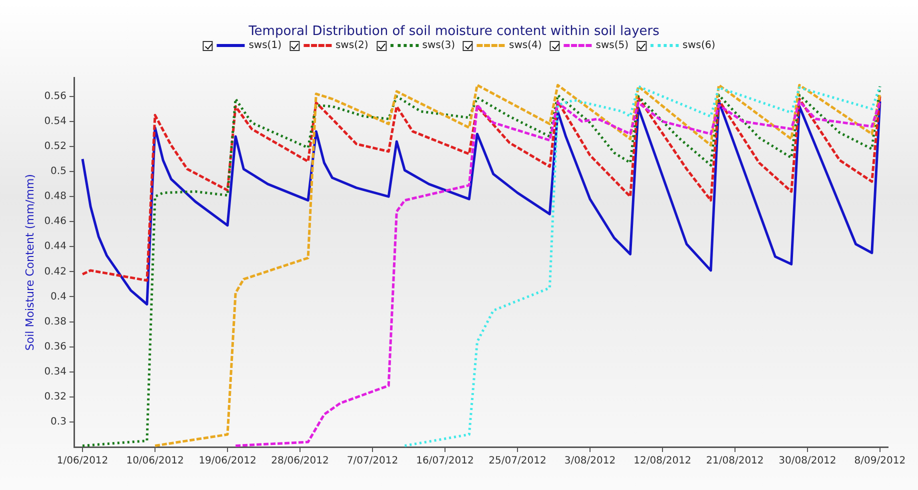  What do you see at coordinates (55, 222) in the screenshot?
I see `y-tick-label: 0.46` at bounding box center [55, 222].